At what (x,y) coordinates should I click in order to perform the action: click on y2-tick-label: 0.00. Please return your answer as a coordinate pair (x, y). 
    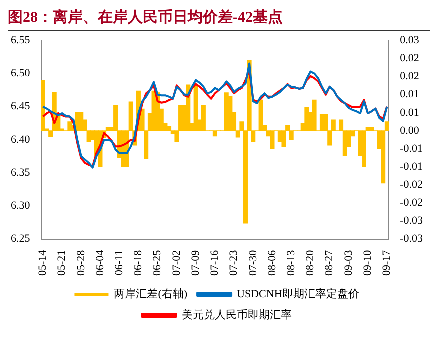
    Looking at the image, I should click on (410, 130).